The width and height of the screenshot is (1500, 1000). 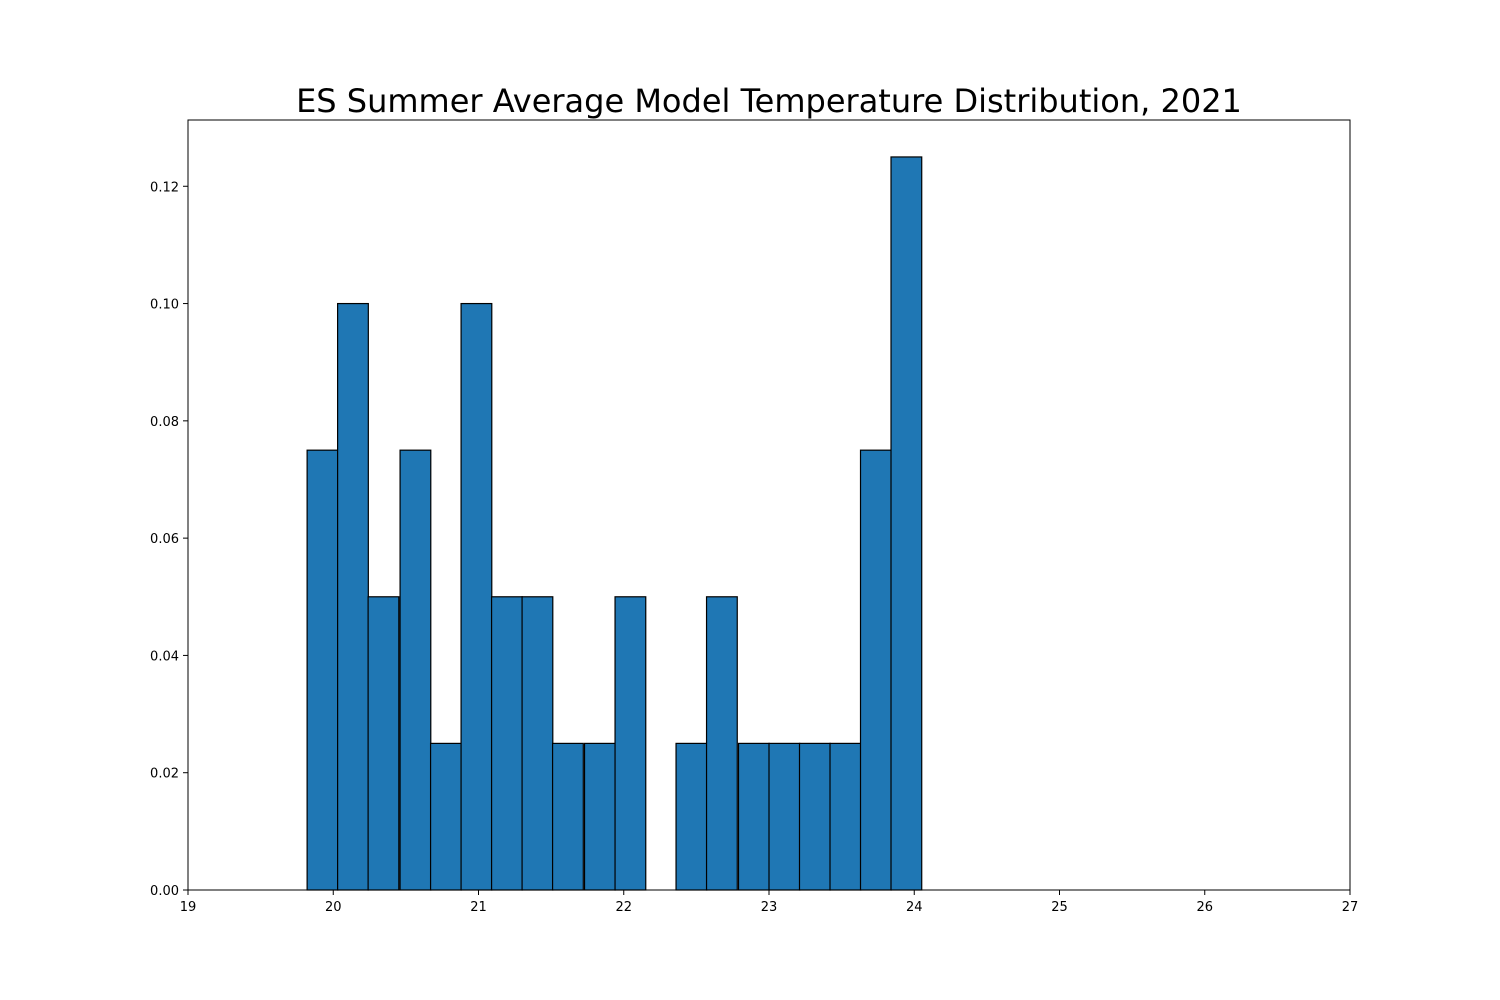 I want to click on x-tick-label: 27, so click(x=1350, y=907).